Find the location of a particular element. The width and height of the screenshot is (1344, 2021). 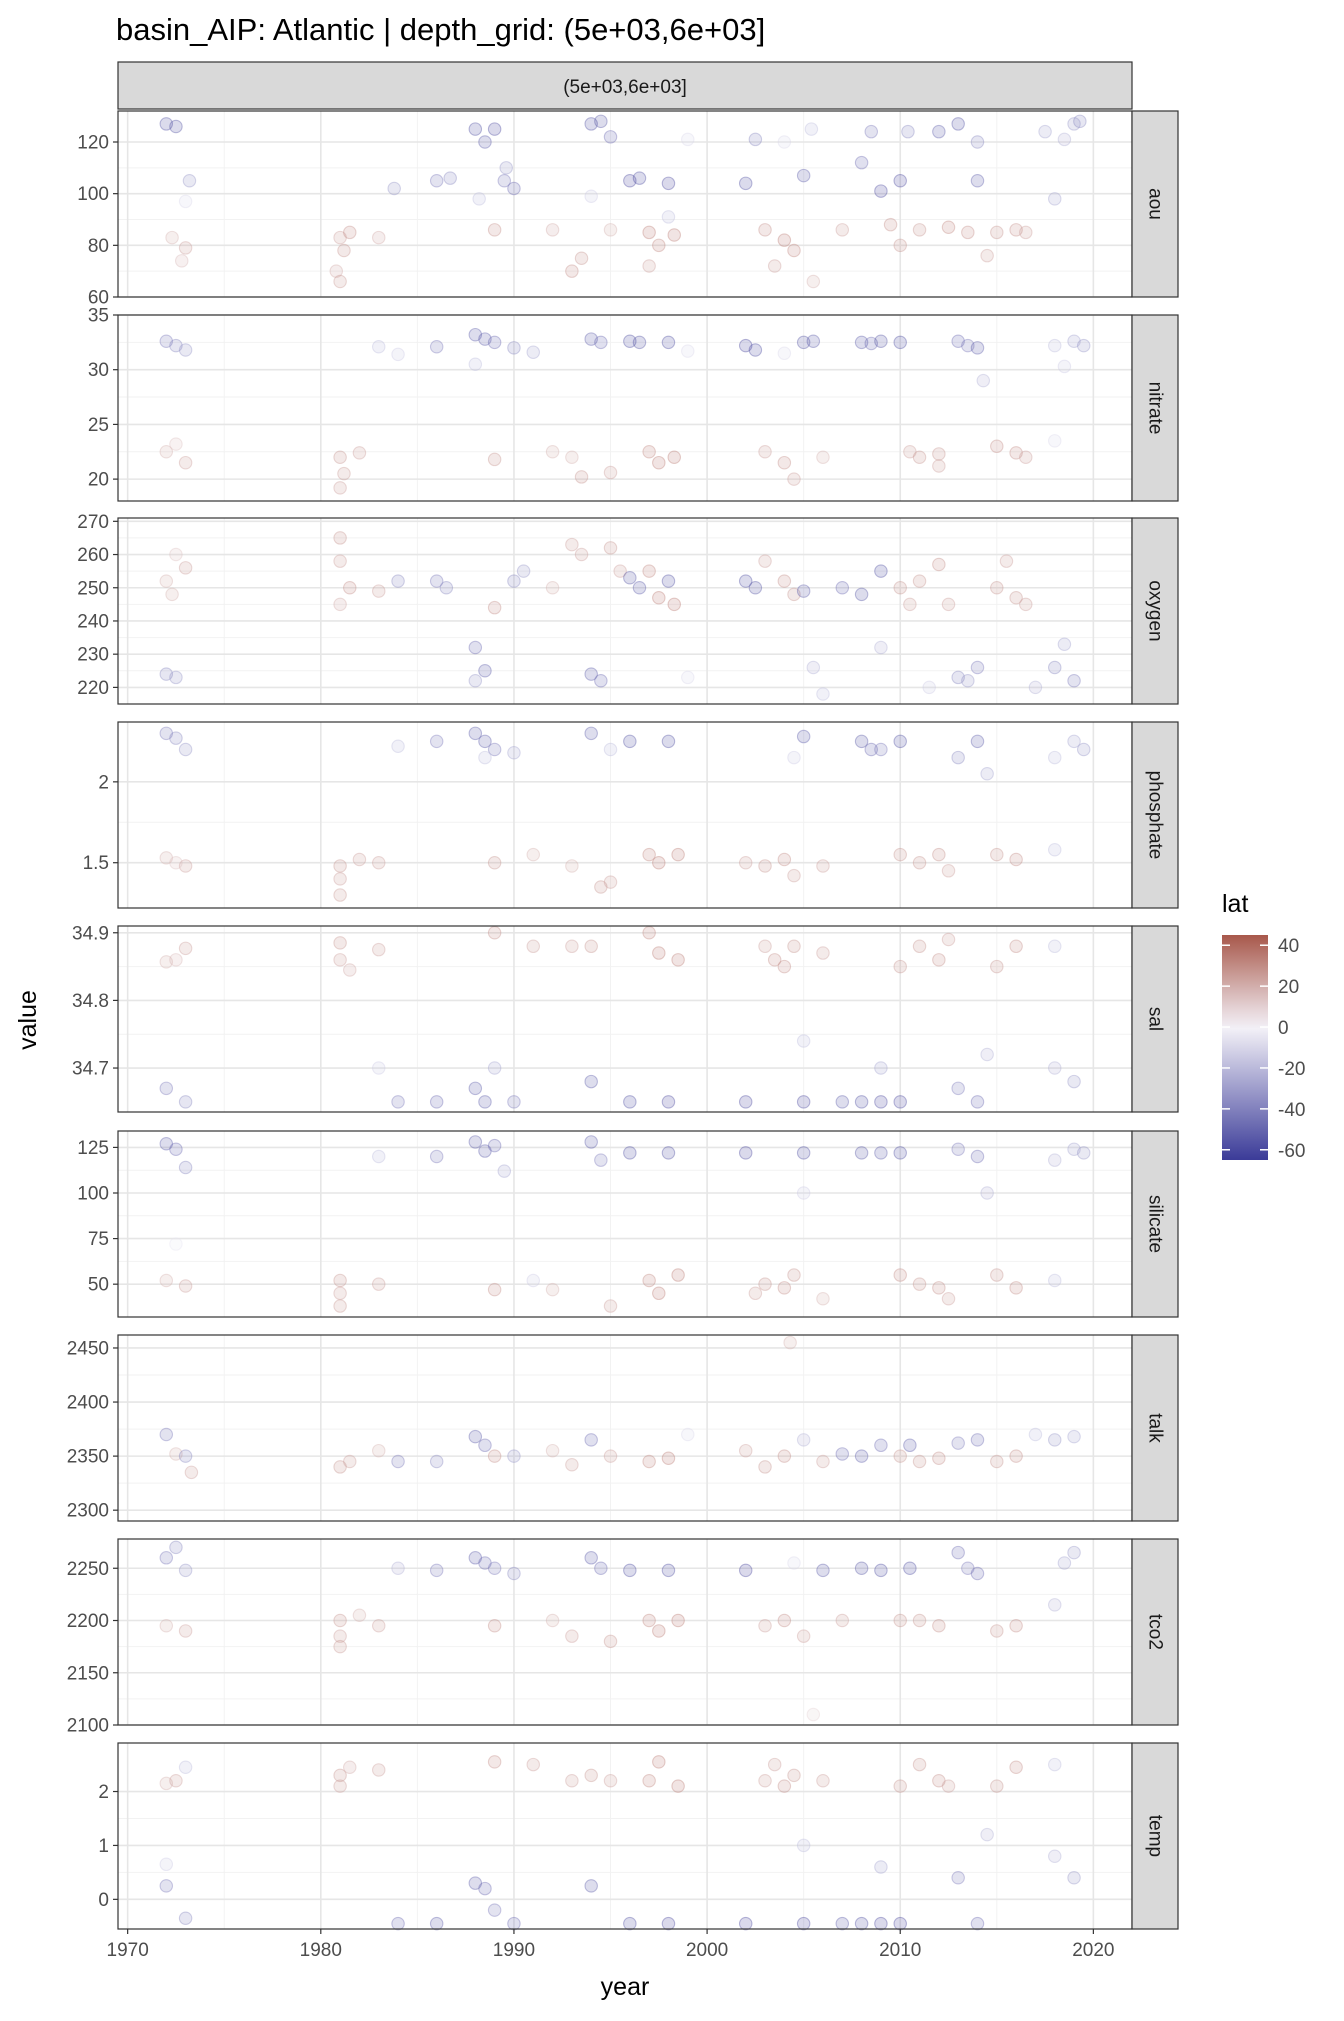

y-tick-label: 1.5 is located at coordinates (96, 863).